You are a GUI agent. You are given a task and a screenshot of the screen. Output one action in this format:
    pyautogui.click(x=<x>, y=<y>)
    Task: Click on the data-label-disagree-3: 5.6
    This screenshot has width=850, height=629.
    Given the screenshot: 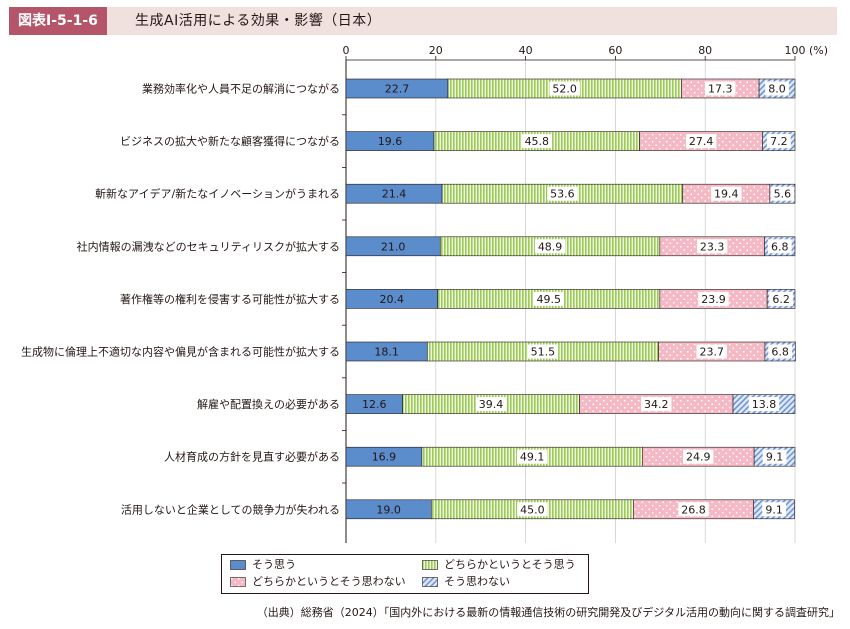 What is the action you would take?
    pyautogui.click(x=783, y=194)
    